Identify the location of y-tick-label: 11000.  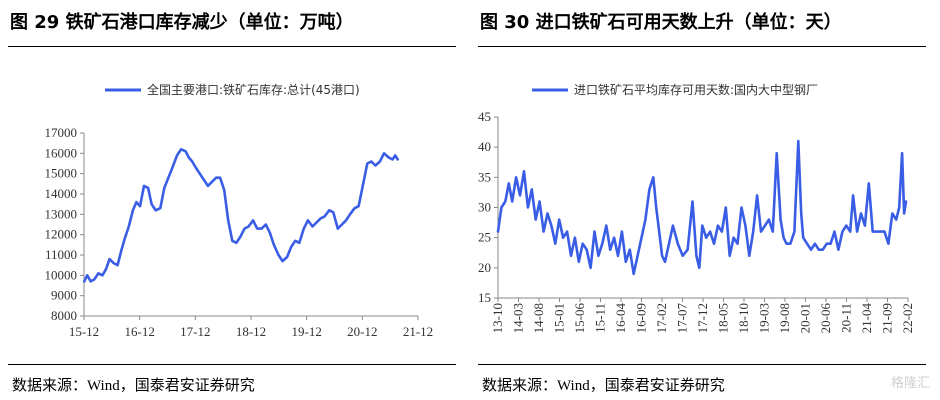
(61, 254).